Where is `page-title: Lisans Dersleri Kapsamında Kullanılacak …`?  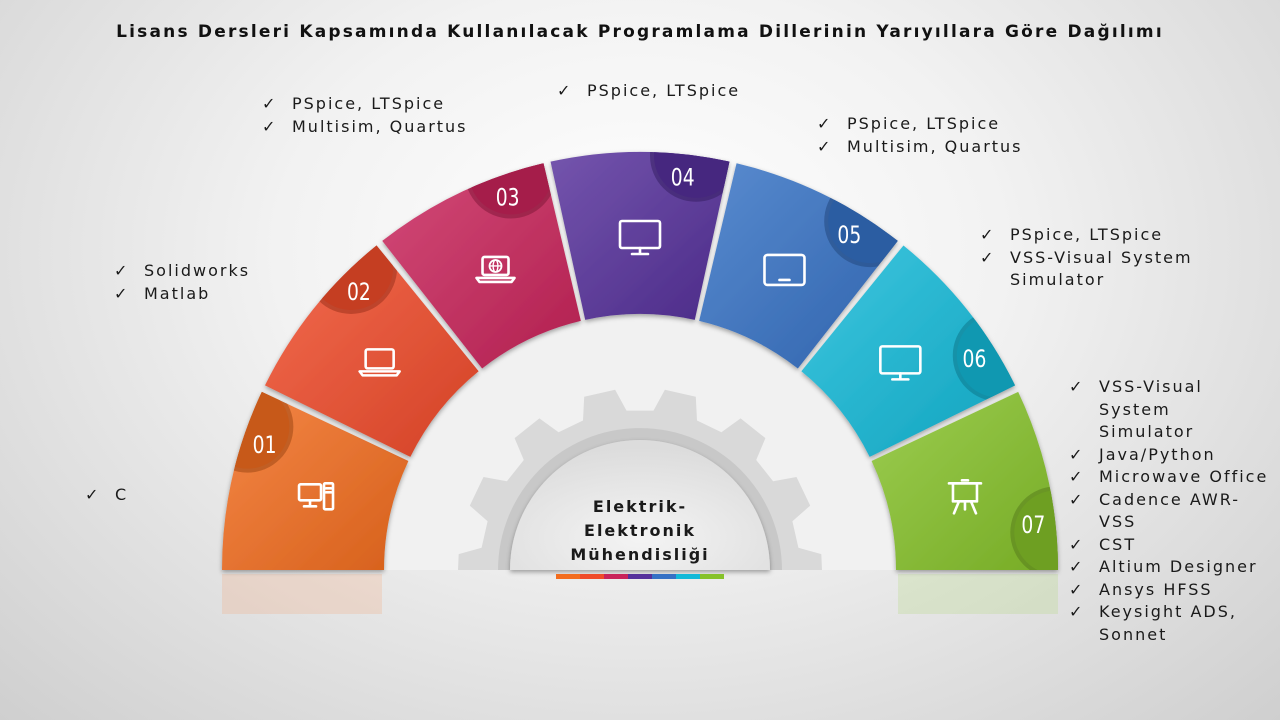 page-title: Lisans Dersleri Kapsamında Kullanılacak … is located at coordinates (640, 32).